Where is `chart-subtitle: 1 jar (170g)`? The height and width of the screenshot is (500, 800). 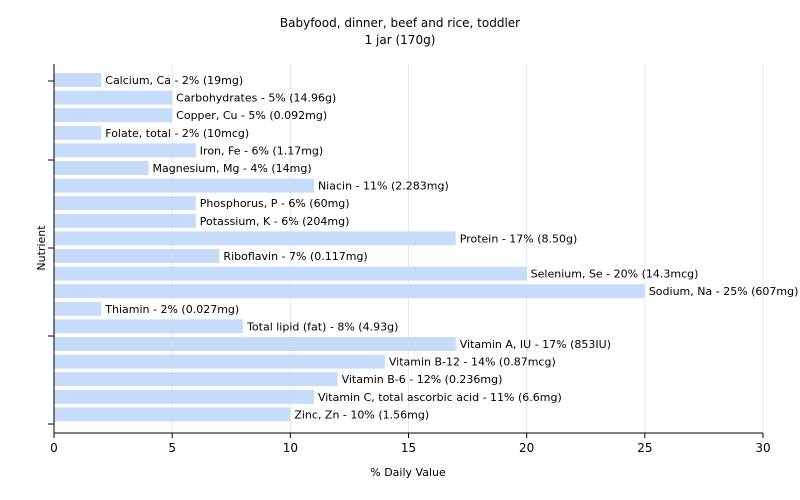
chart-subtitle: 1 jar (170g) is located at coordinates (400, 40).